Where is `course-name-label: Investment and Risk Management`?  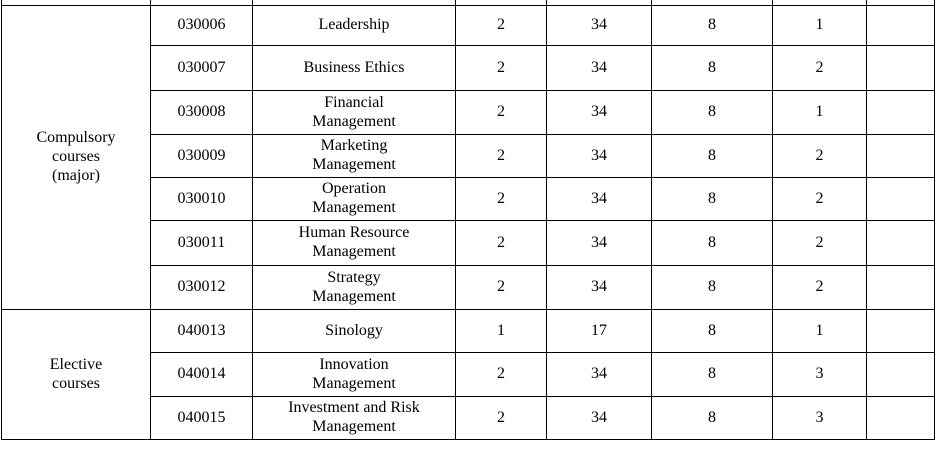 course-name-label: Investment and Risk Management is located at coordinates (354, 417).